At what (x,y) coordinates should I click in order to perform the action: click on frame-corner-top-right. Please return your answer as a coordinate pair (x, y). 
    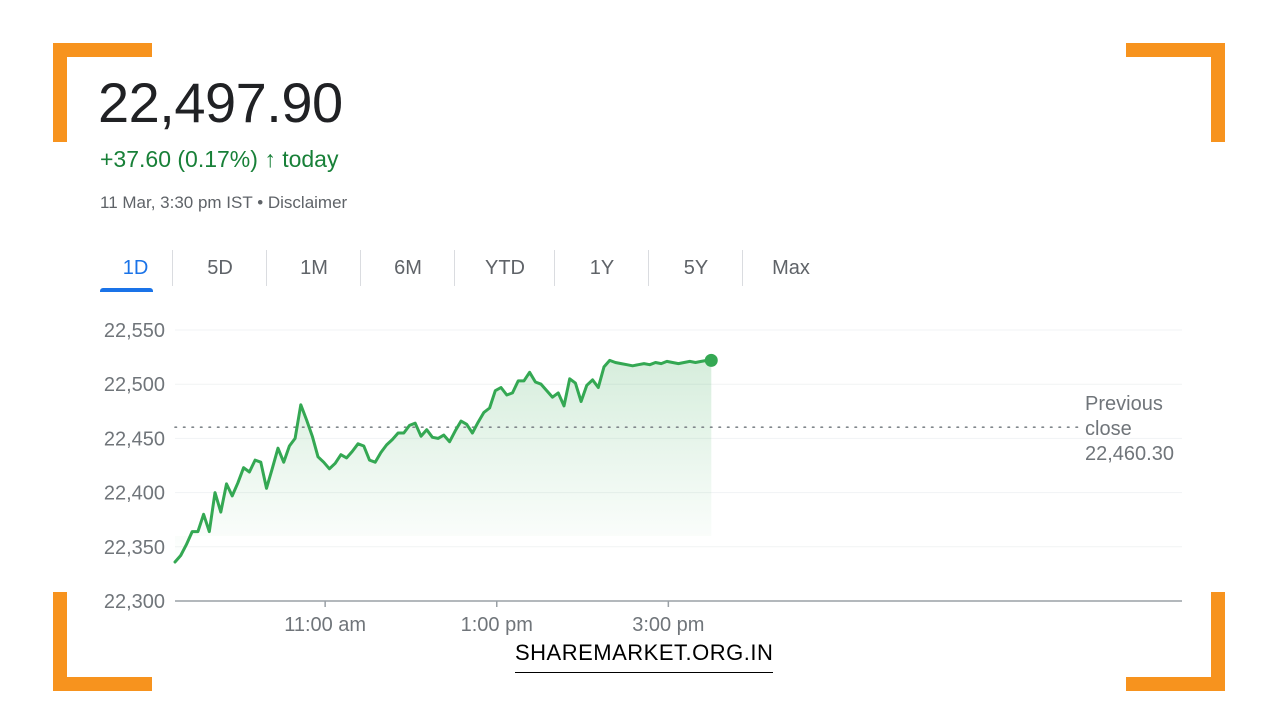
    Looking at the image, I should click on (1175, 92).